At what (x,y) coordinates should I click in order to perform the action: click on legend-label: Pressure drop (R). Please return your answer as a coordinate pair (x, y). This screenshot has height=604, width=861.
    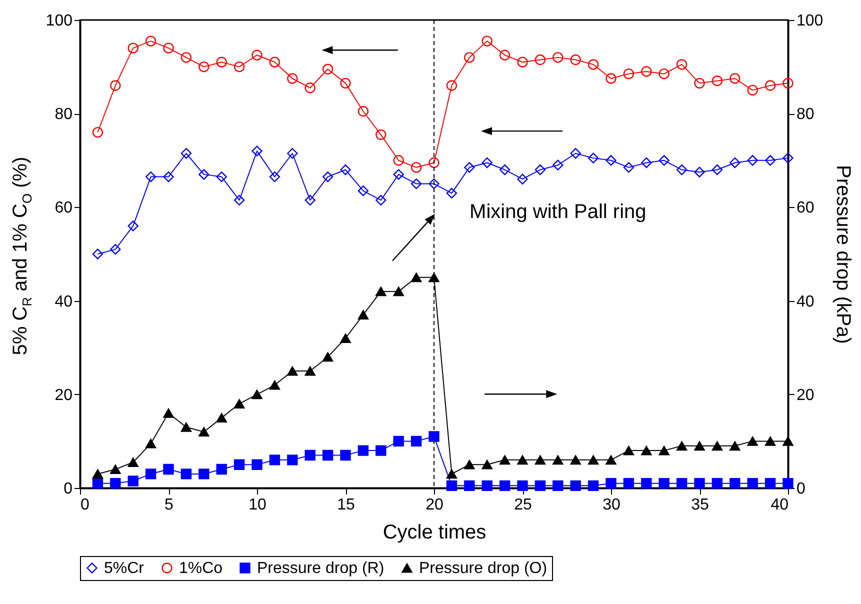
    Looking at the image, I should click on (320, 568).